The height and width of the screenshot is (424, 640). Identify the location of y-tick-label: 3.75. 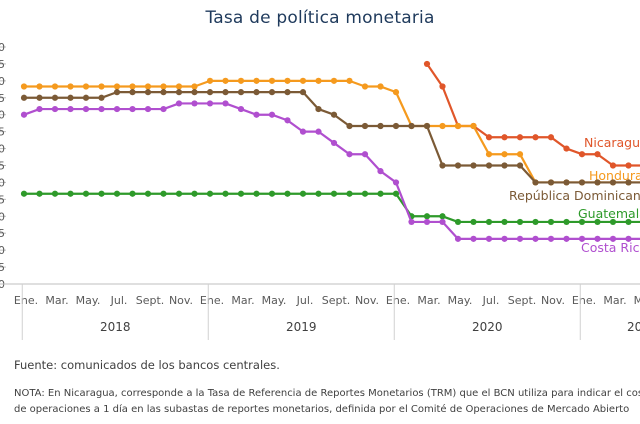
(2, 199).